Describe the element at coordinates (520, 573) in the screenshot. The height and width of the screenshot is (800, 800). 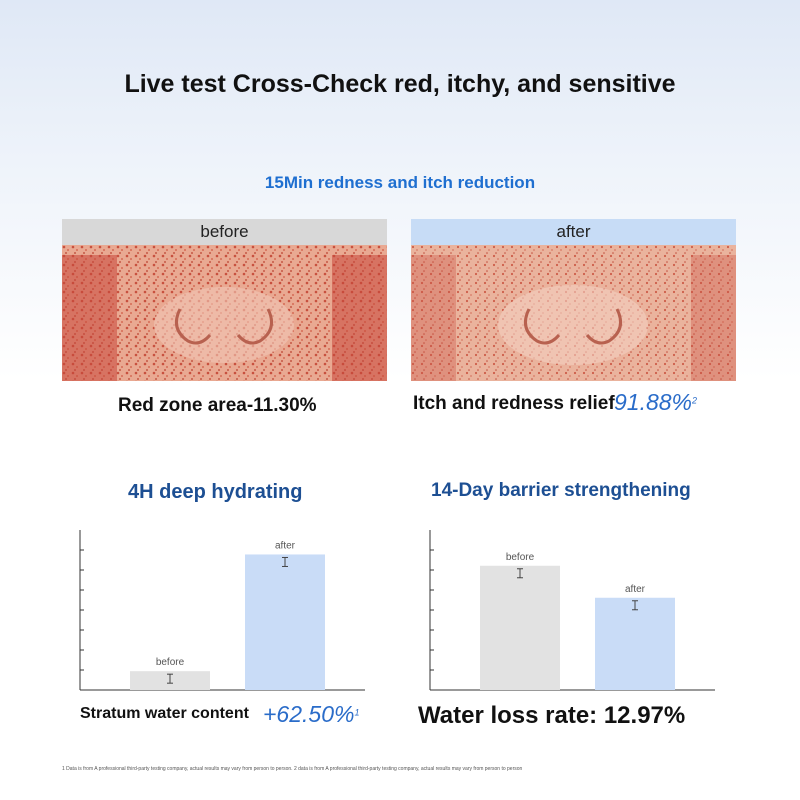
I see `barrier-error-bar-before` at that location.